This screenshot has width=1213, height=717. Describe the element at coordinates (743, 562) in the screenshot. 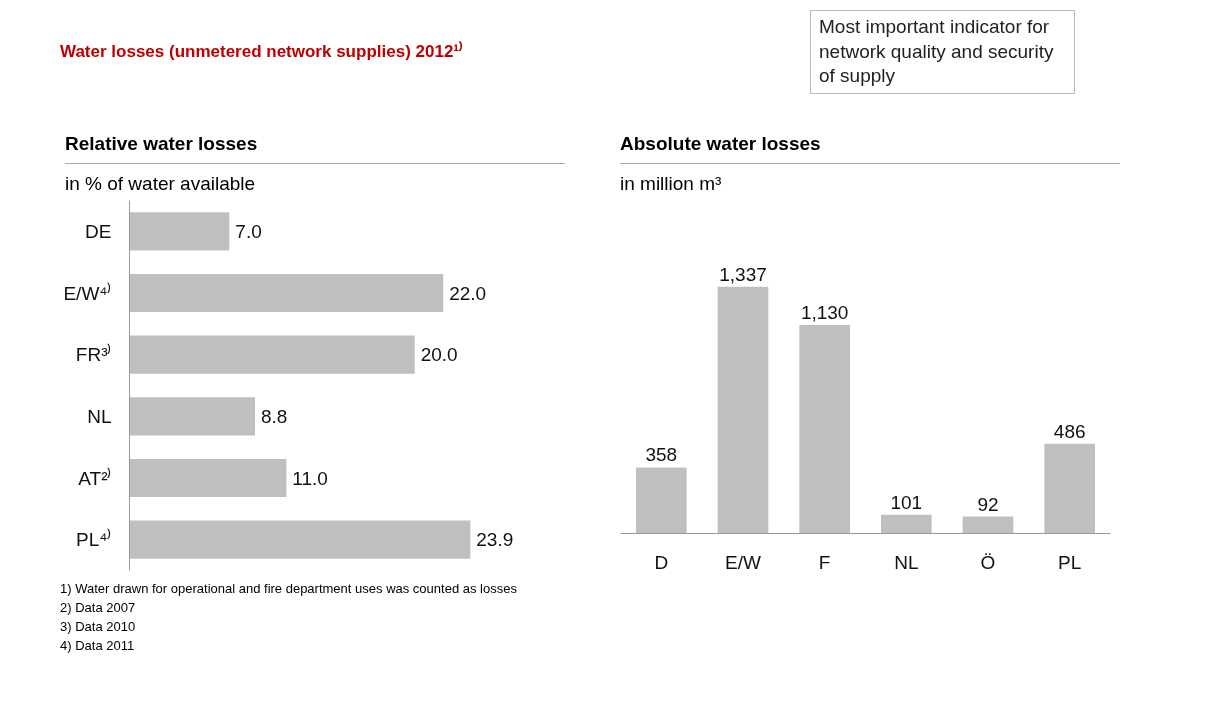

I see `x-tick-label: E/W` at that location.